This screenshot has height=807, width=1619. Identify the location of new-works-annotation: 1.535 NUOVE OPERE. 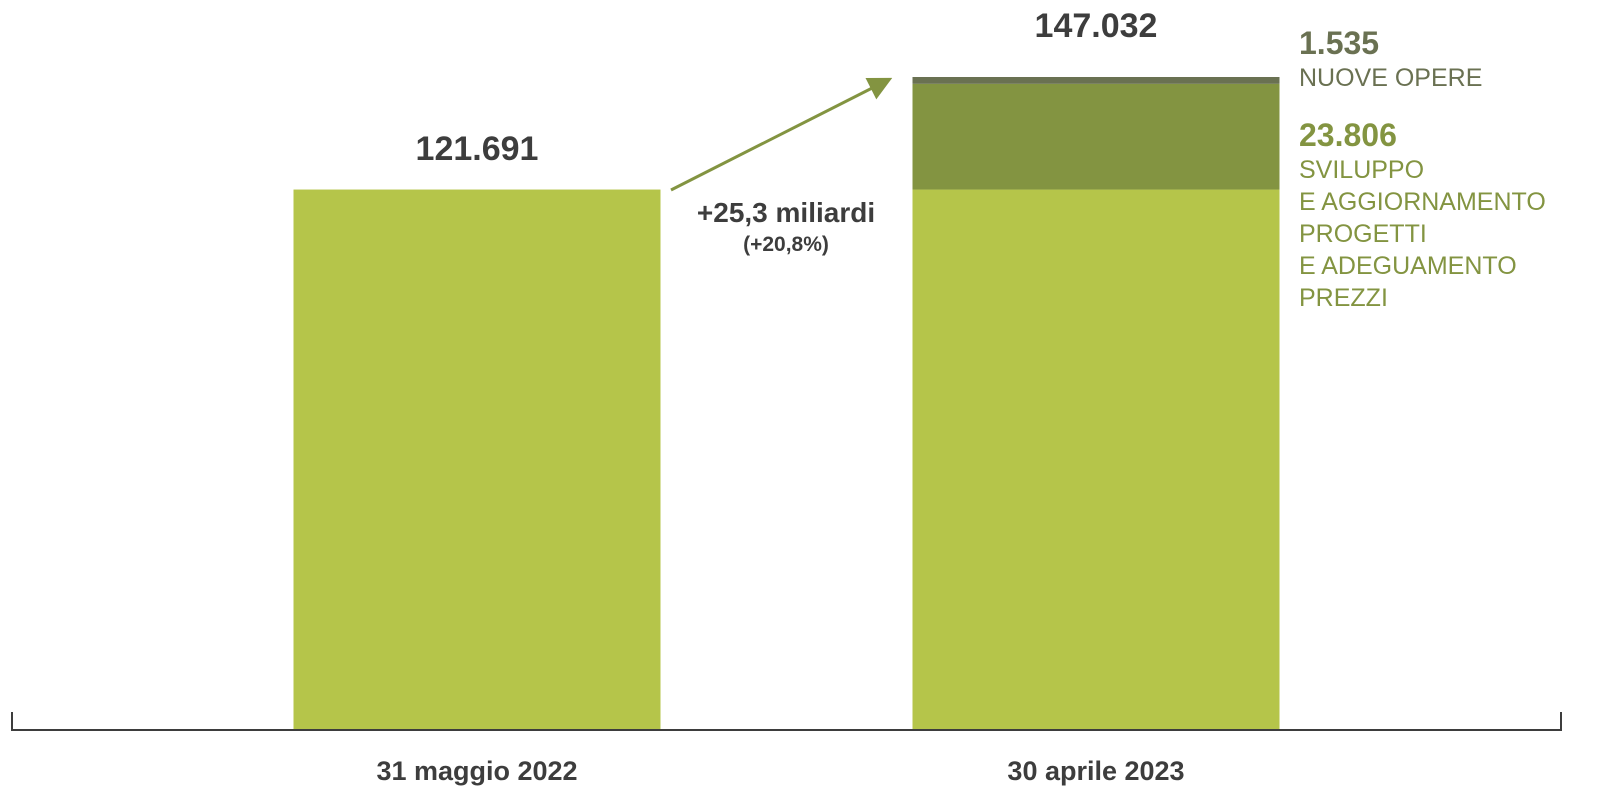
(1390, 58).